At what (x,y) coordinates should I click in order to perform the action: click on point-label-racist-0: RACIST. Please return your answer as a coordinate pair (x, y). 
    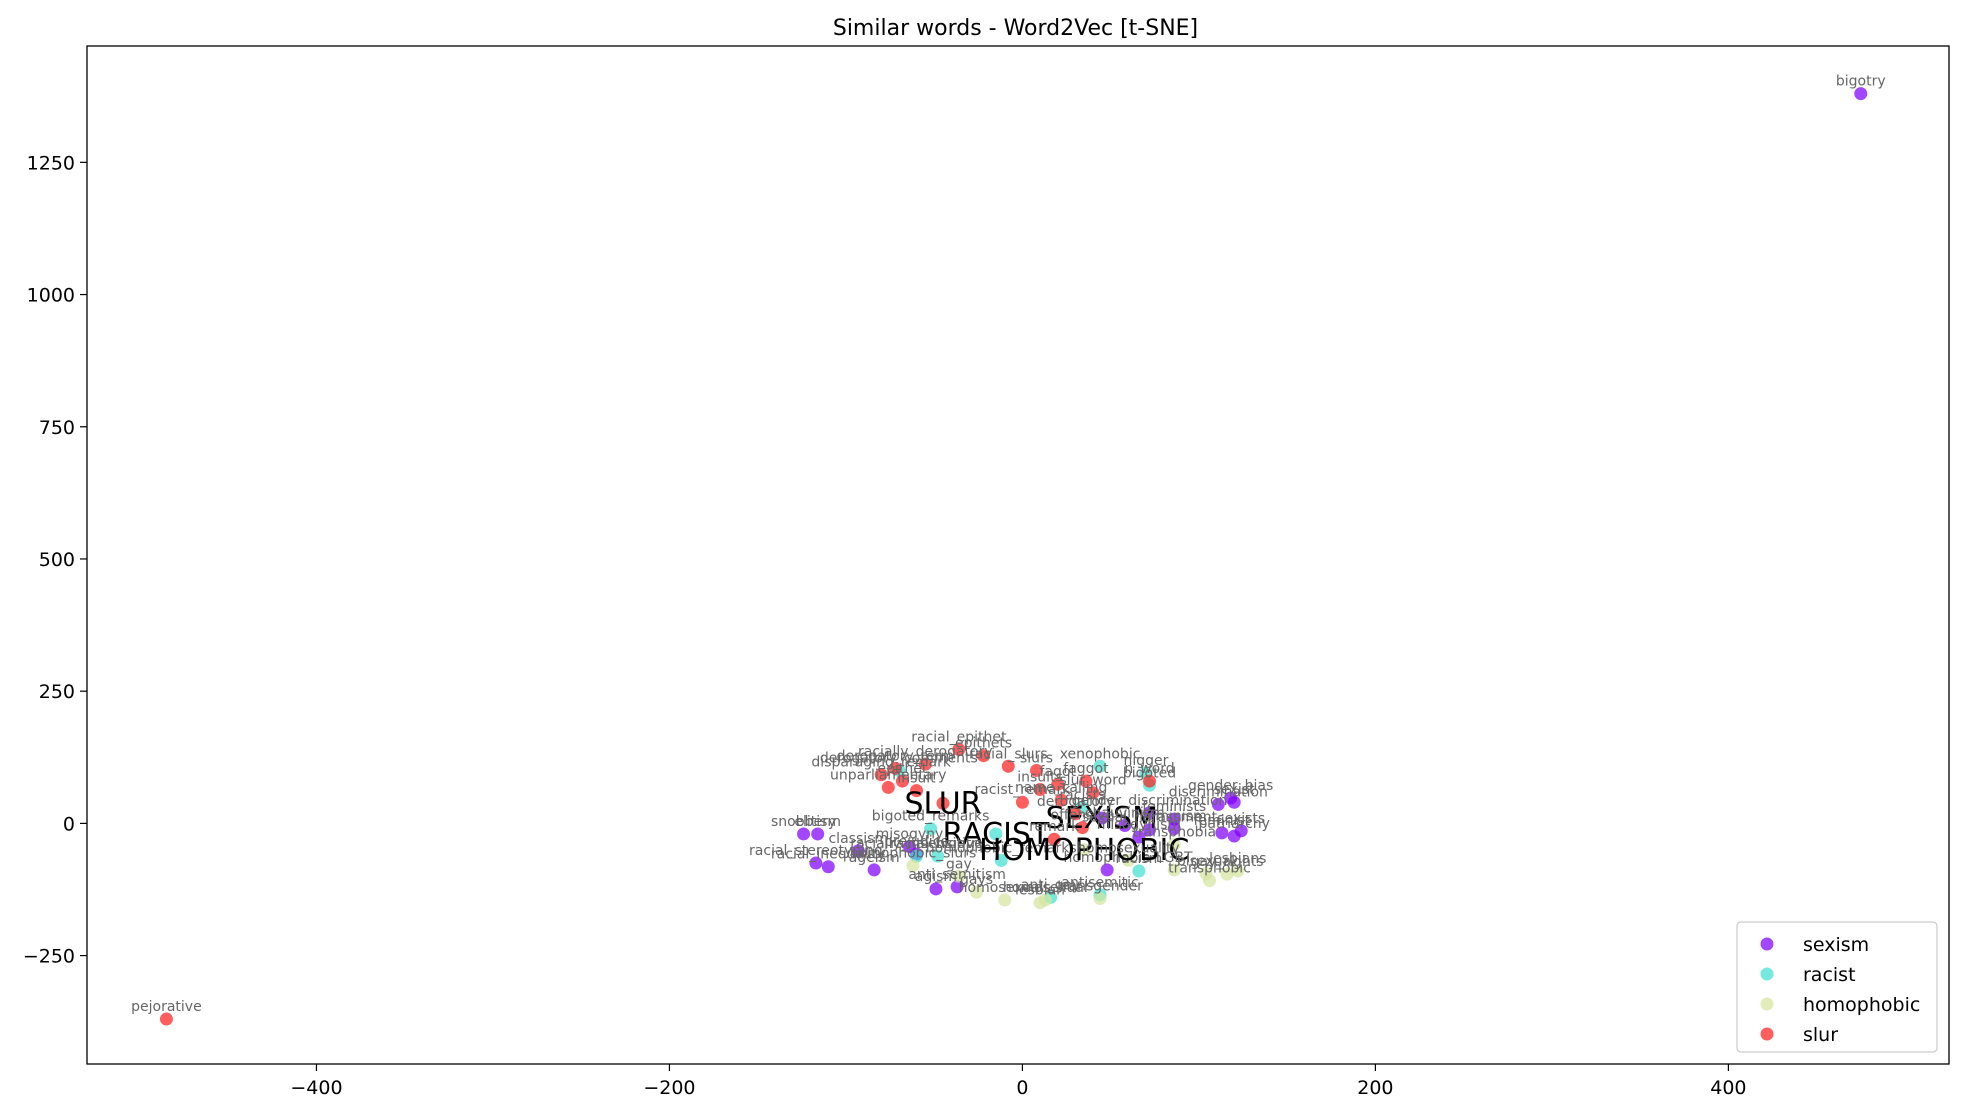
    Looking at the image, I should click on (996, 834).